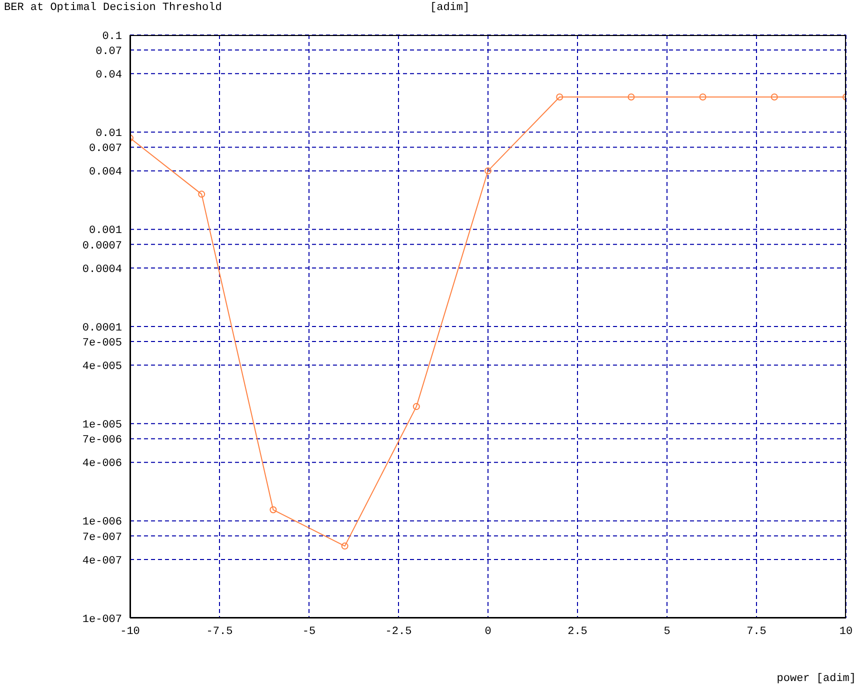  I want to click on x-tick-label: -7.5, so click(219, 632).